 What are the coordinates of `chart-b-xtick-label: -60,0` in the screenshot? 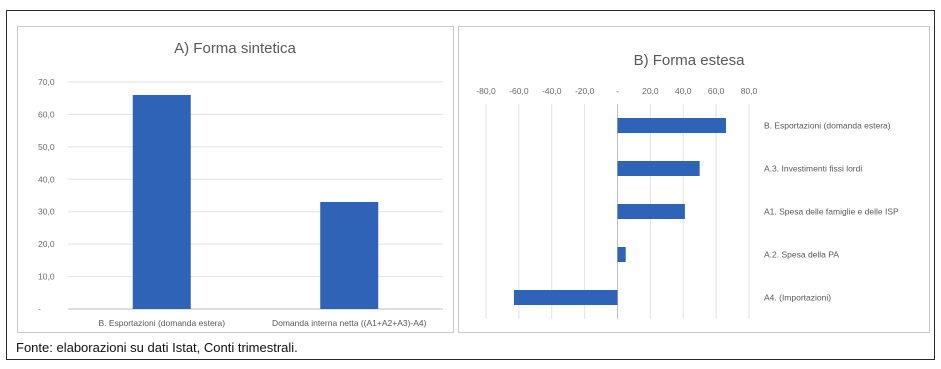 It's located at (519, 91).